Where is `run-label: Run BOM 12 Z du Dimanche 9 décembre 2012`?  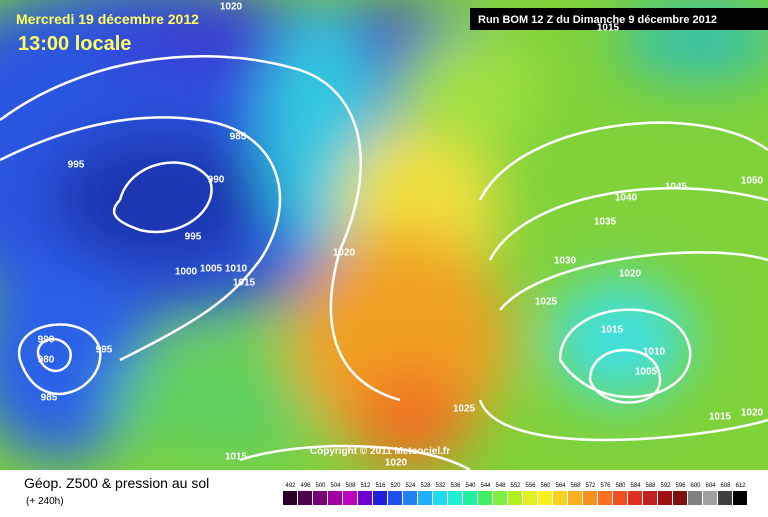 run-label: Run BOM 12 Z du Dimanche 9 décembre 2012 is located at coordinates (597, 20).